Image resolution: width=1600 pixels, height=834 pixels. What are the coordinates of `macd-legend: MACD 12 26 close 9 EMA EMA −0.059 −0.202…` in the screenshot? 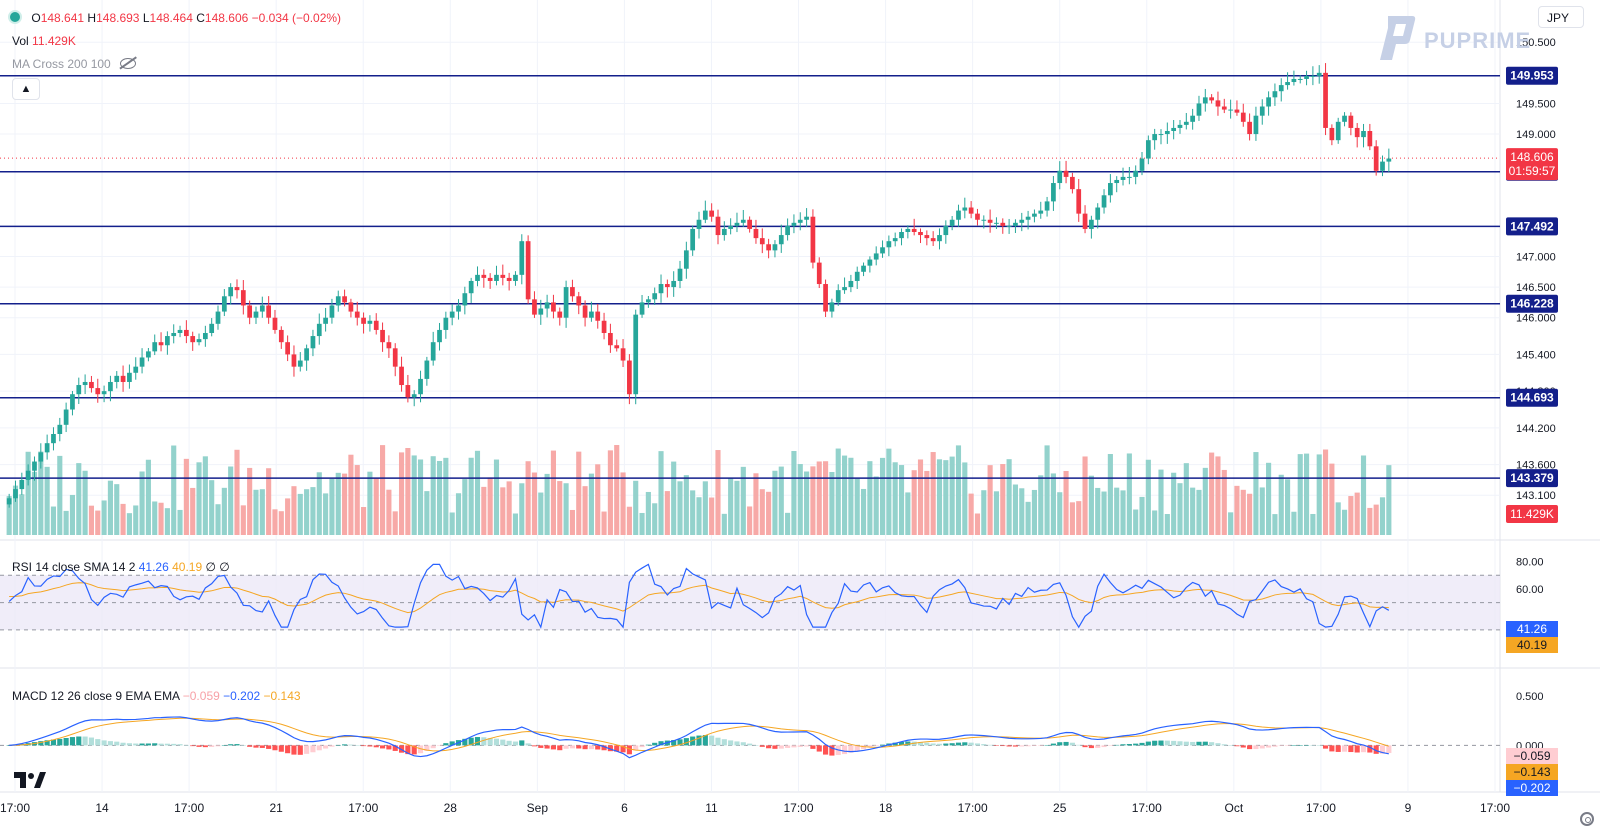 It's located at (156, 696).